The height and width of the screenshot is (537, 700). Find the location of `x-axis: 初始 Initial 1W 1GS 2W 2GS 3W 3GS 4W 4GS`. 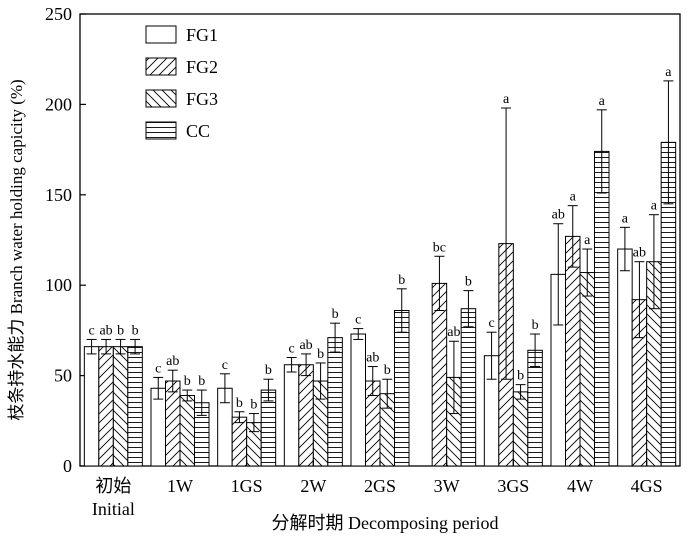

x-axis: 初始 Initial 1W 1GS 2W 2GS 3W 3GS 4W 4GS is located at coordinates (377, 489).